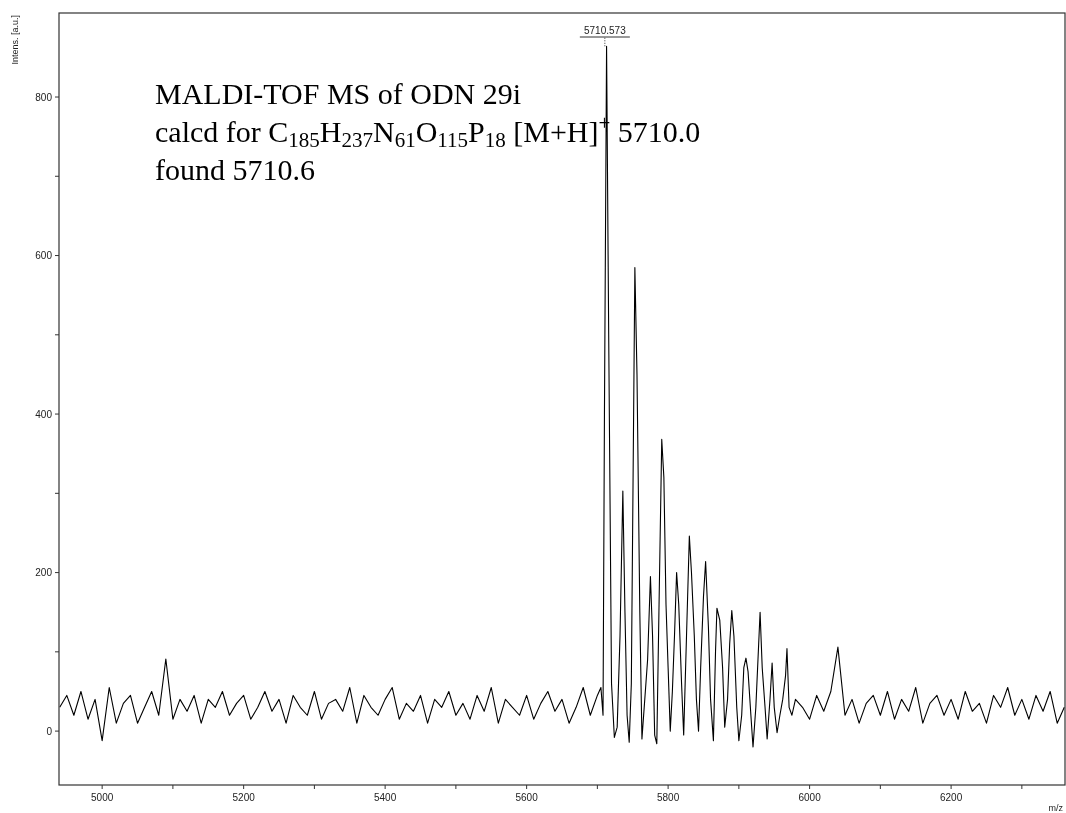  I want to click on y-tick-label: 400, so click(44, 414).